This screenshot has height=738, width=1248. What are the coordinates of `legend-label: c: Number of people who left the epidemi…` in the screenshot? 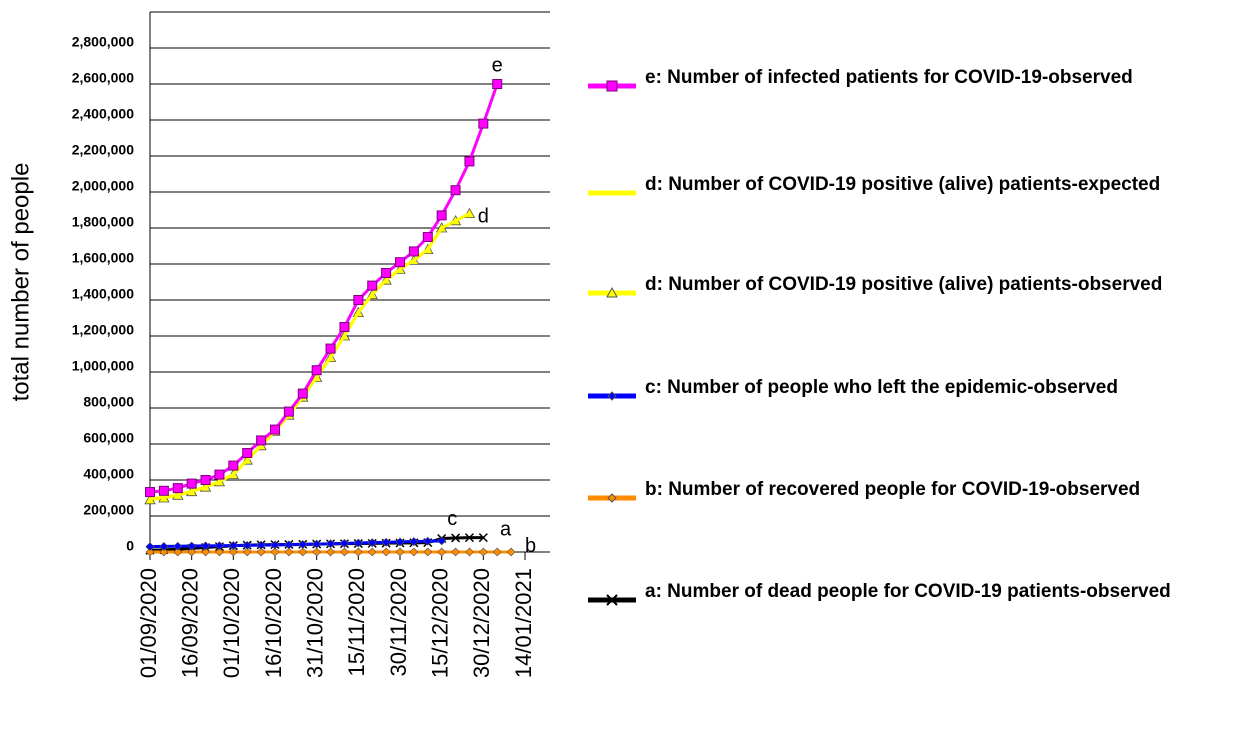 It's located at (881, 387).